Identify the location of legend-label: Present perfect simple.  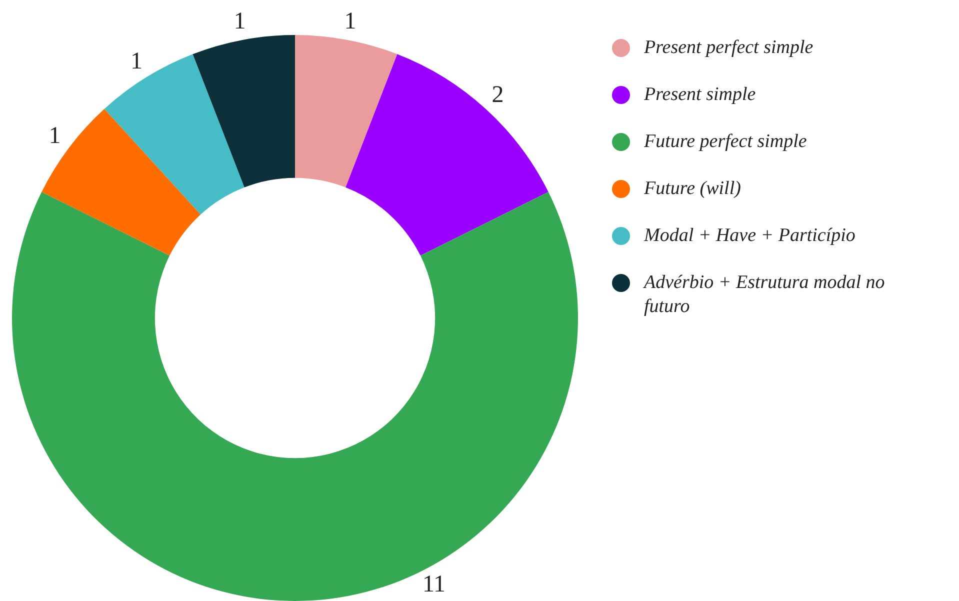
(729, 48).